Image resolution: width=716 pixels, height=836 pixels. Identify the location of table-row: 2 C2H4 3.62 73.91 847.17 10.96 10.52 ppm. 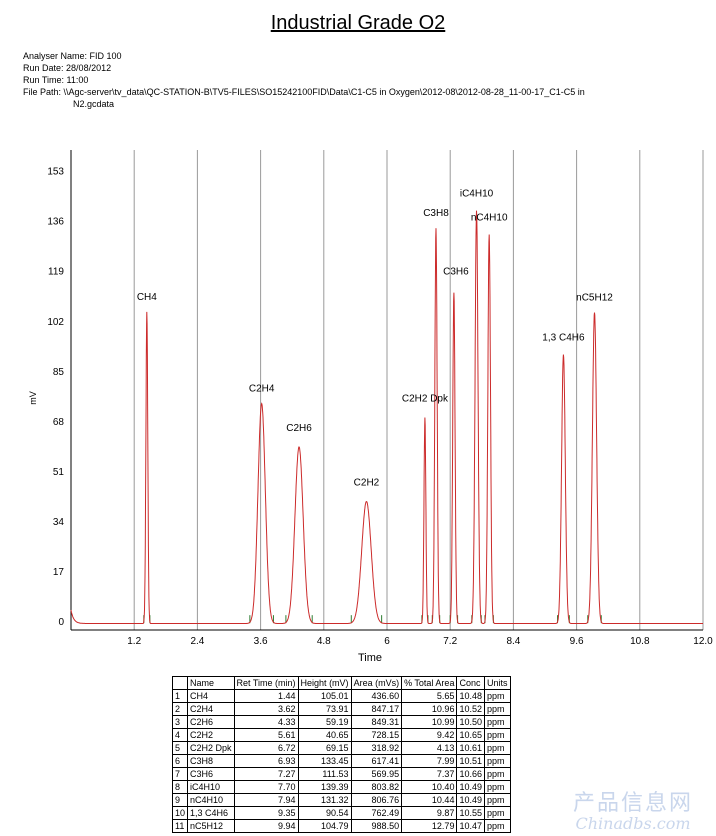
(341, 709).